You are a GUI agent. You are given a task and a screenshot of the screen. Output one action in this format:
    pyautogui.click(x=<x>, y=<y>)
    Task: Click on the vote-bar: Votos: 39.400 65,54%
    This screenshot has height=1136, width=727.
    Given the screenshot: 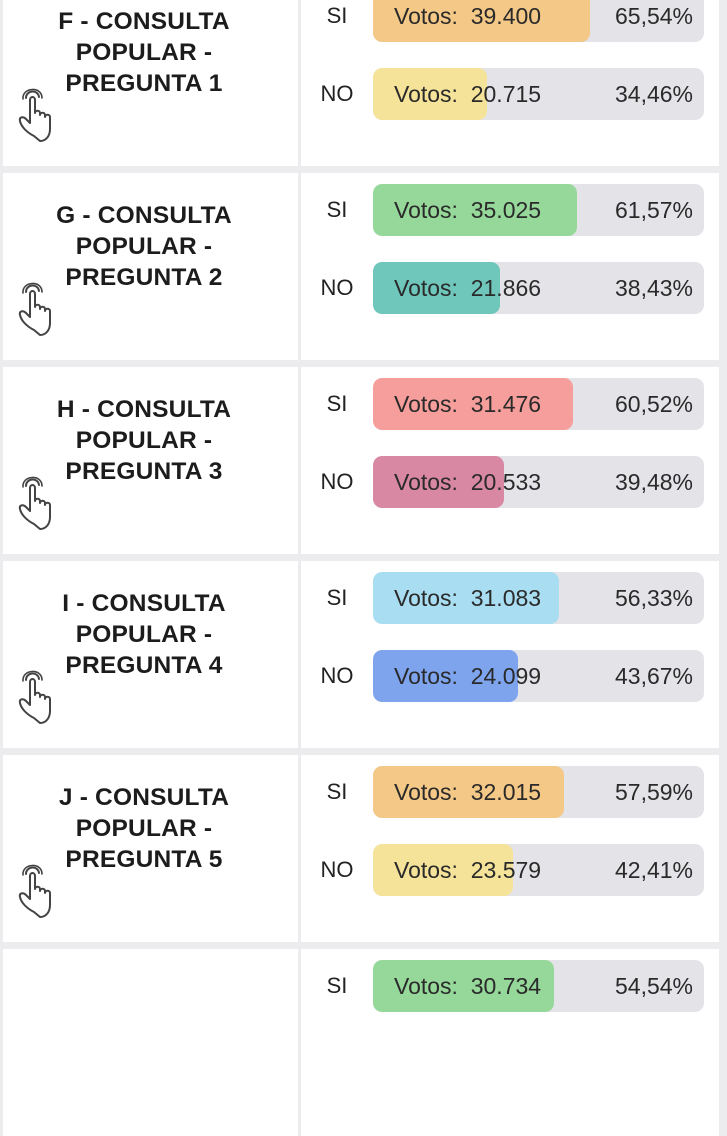 What is the action you would take?
    pyautogui.click(x=538, y=21)
    